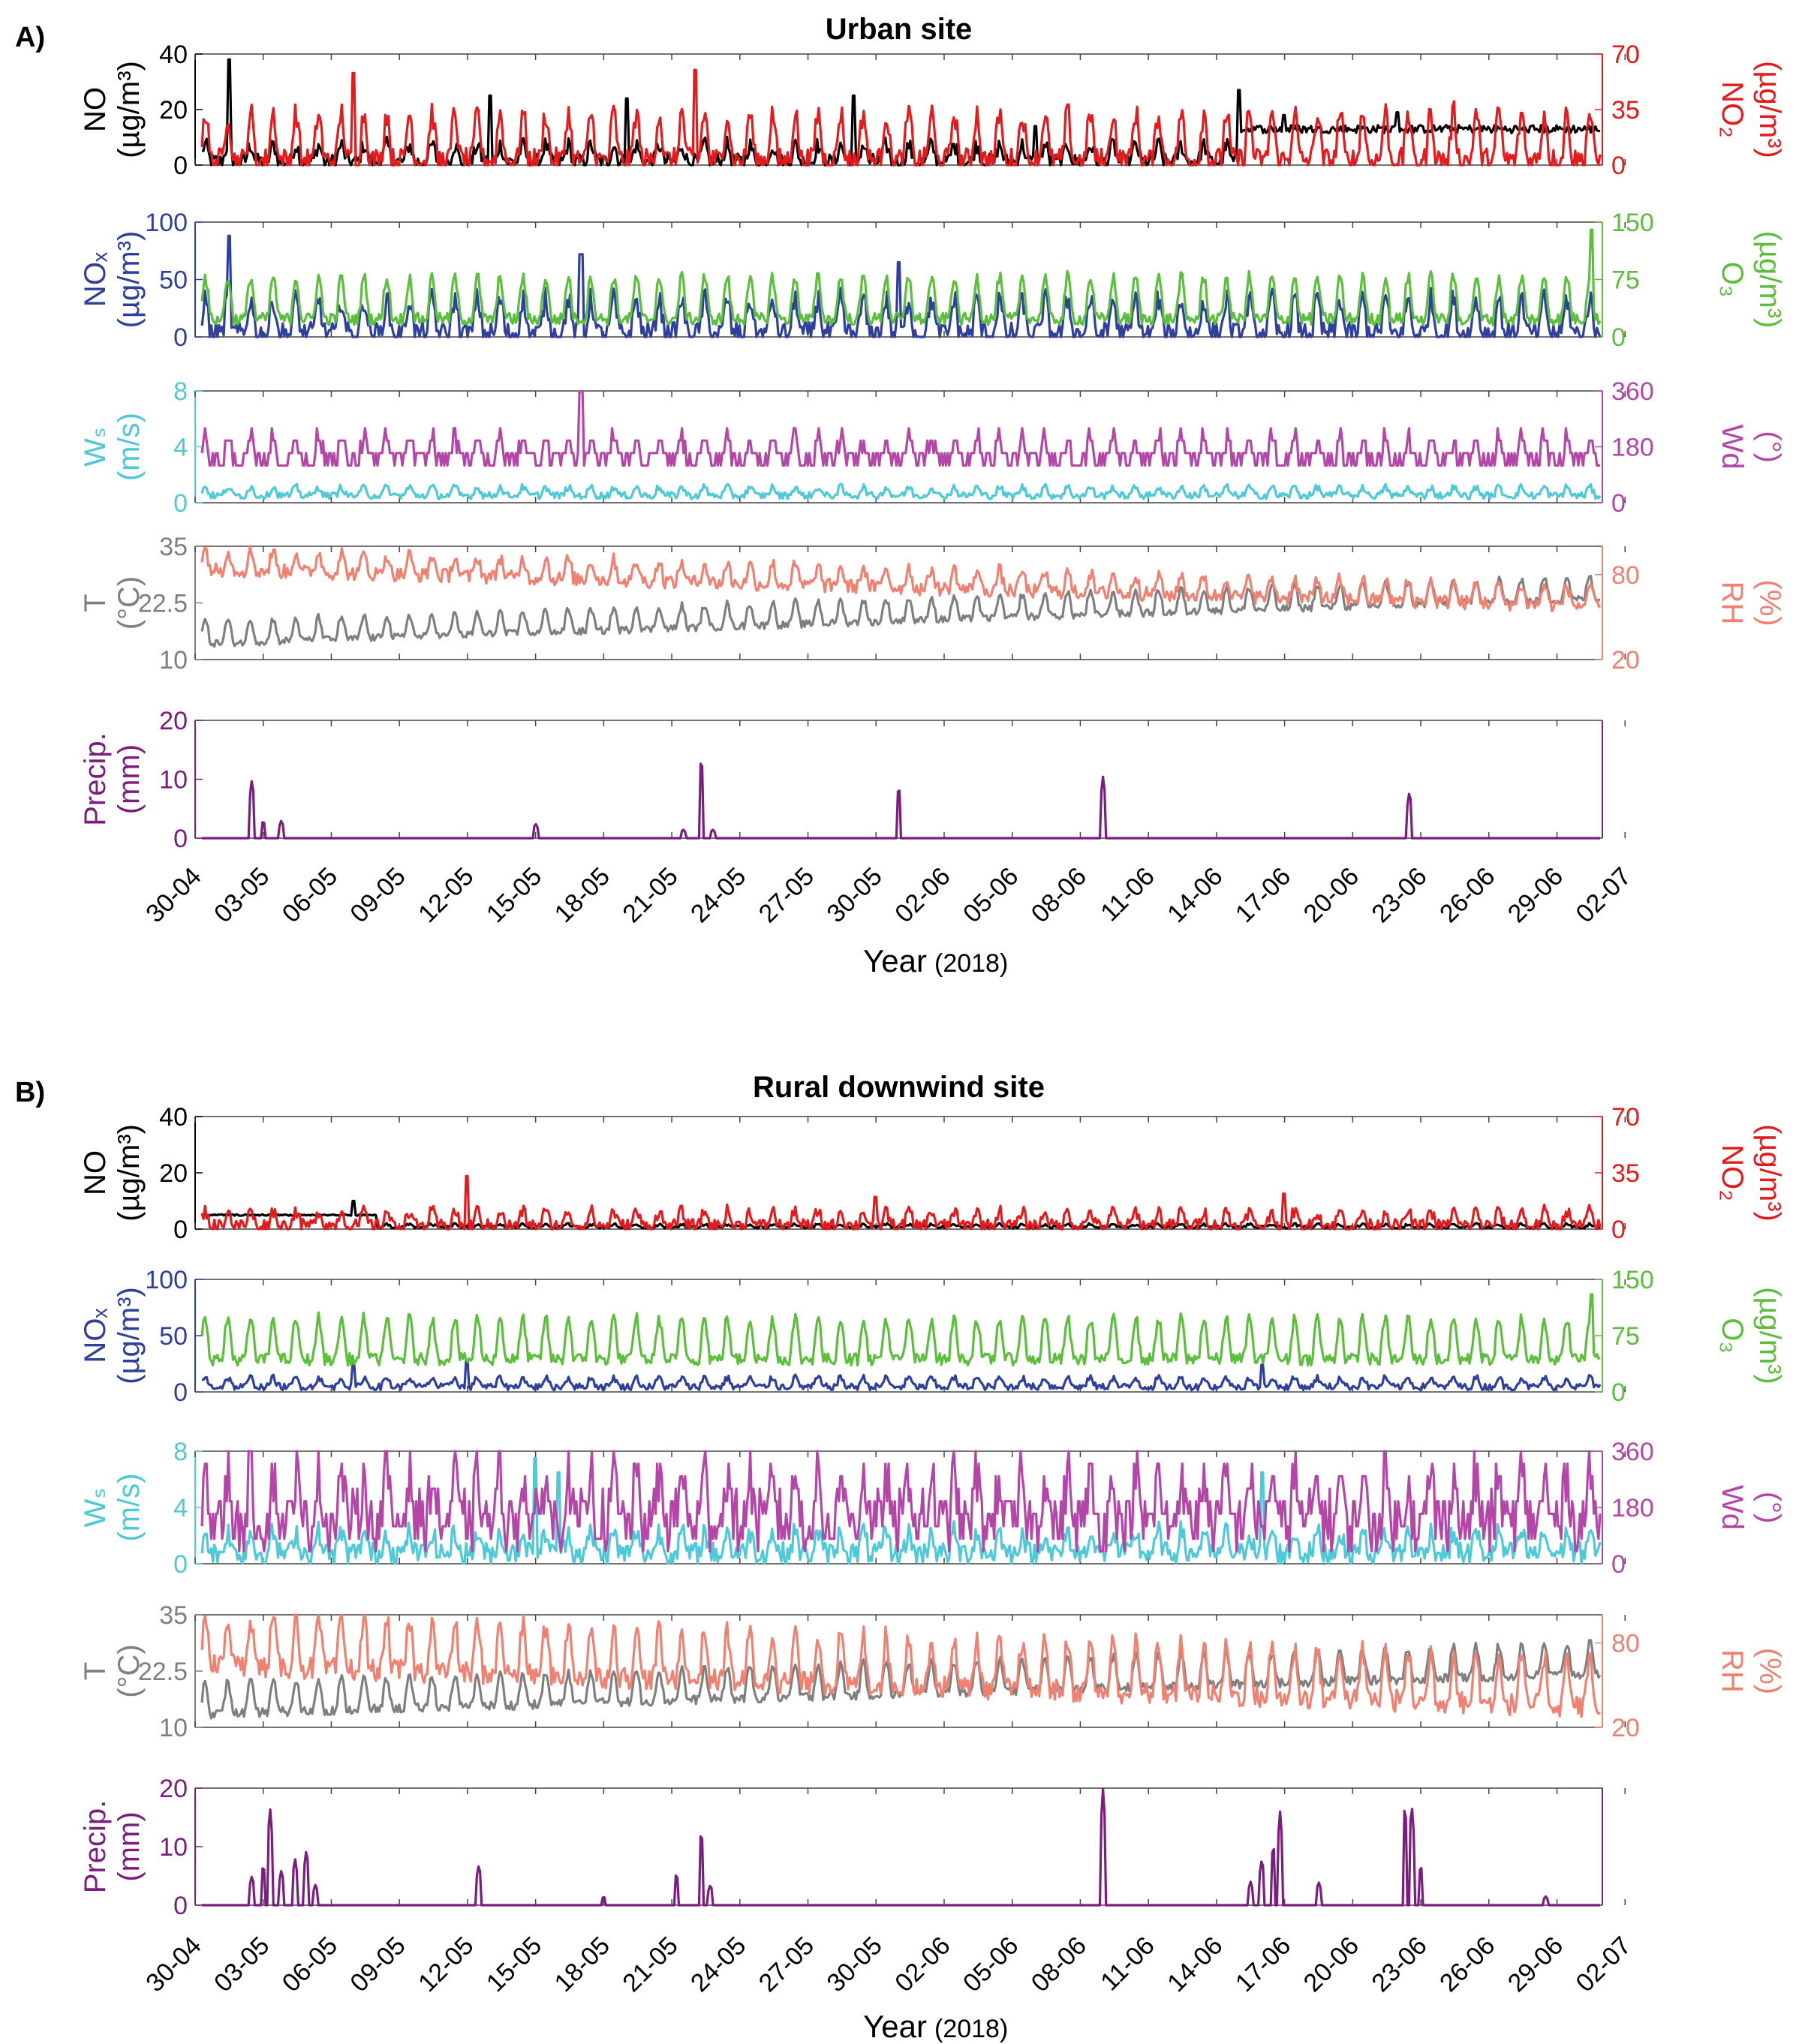 The height and width of the screenshot is (2044, 1808). Describe the element at coordinates (96, 109) in the screenshot. I see `y-label-left: NO` at that location.